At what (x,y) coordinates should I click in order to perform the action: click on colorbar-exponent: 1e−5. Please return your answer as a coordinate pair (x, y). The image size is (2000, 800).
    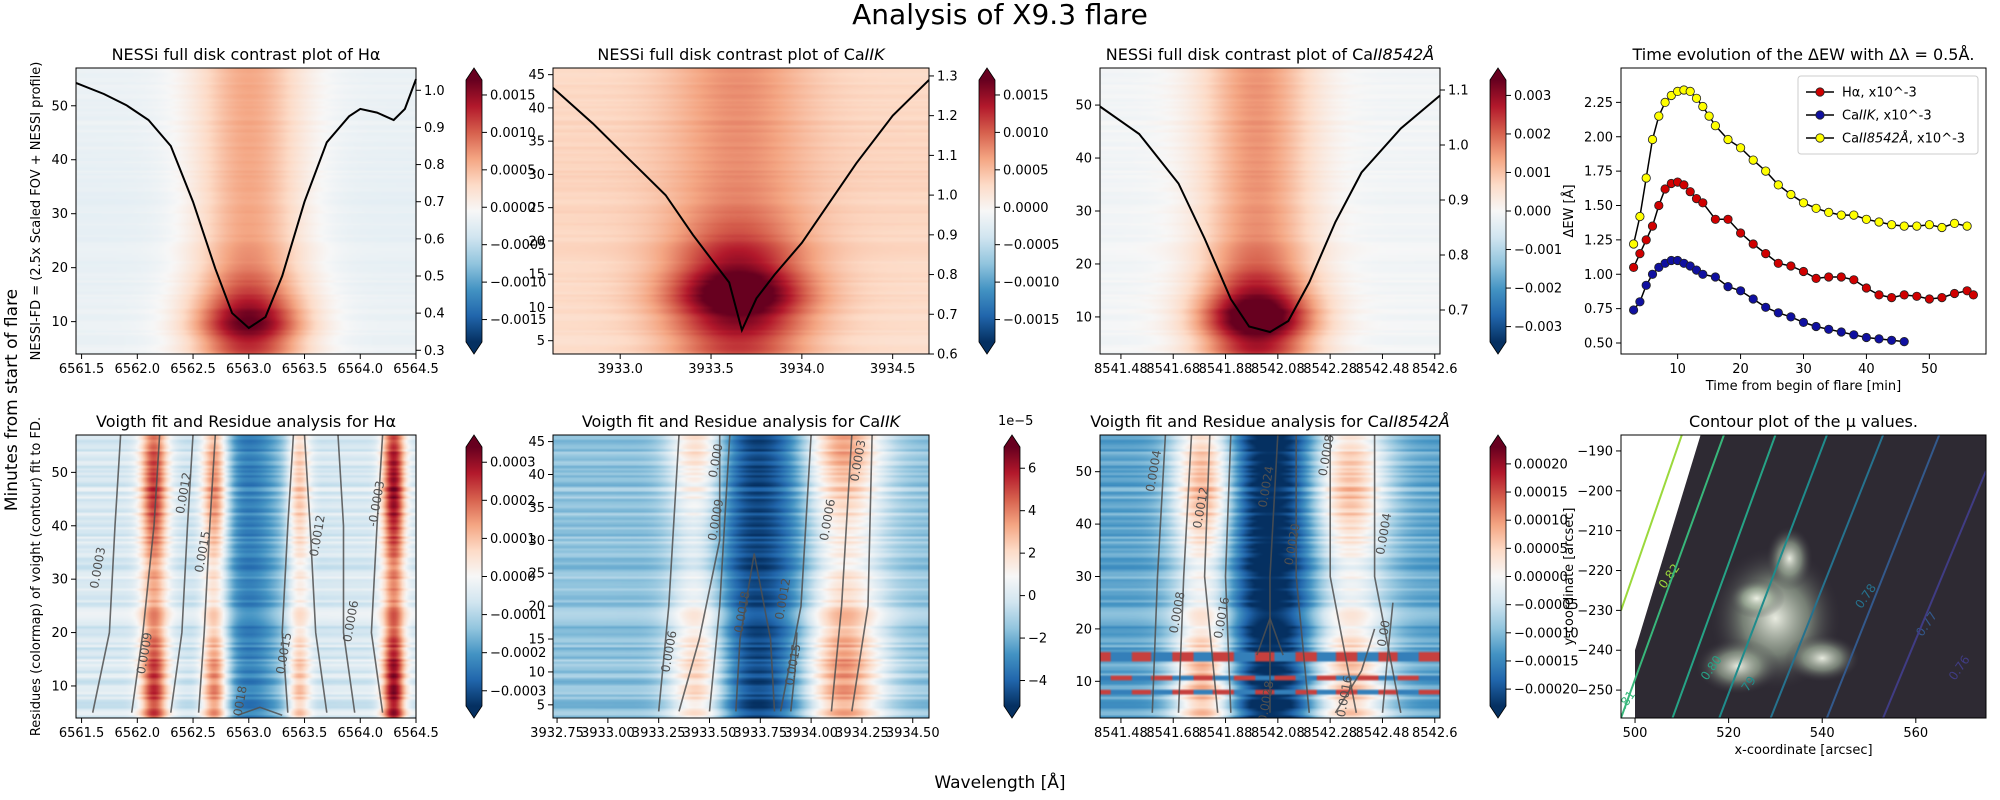
    Looking at the image, I should click on (1015, 421).